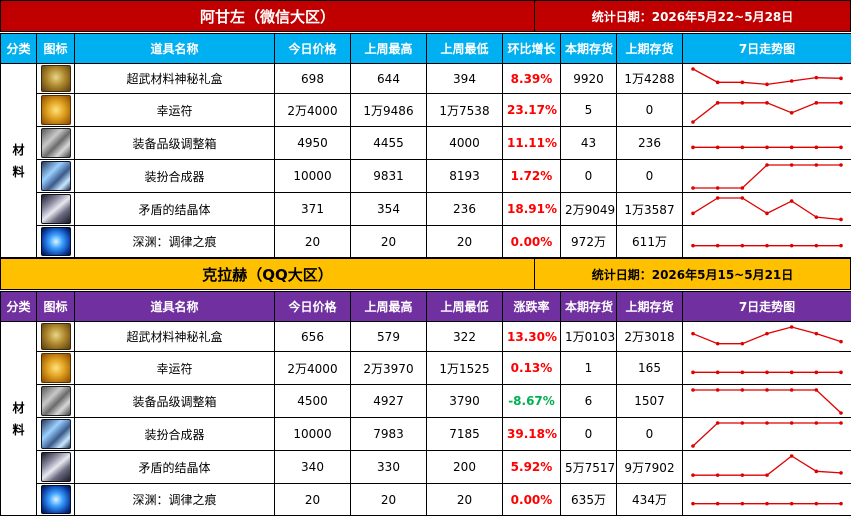 The width and height of the screenshot is (851, 517). Describe the element at coordinates (56, 499) in the screenshot. I see `blue-orb-icon` at that location.